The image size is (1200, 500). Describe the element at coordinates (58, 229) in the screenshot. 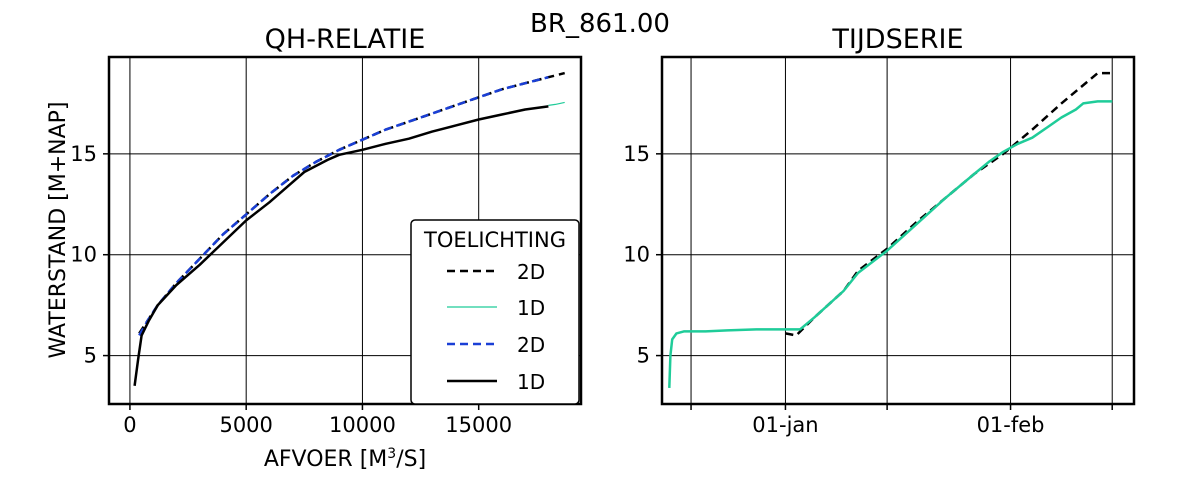

I see `qh-y-axis-label: WATERSTAND [M+NAP]` at that location.